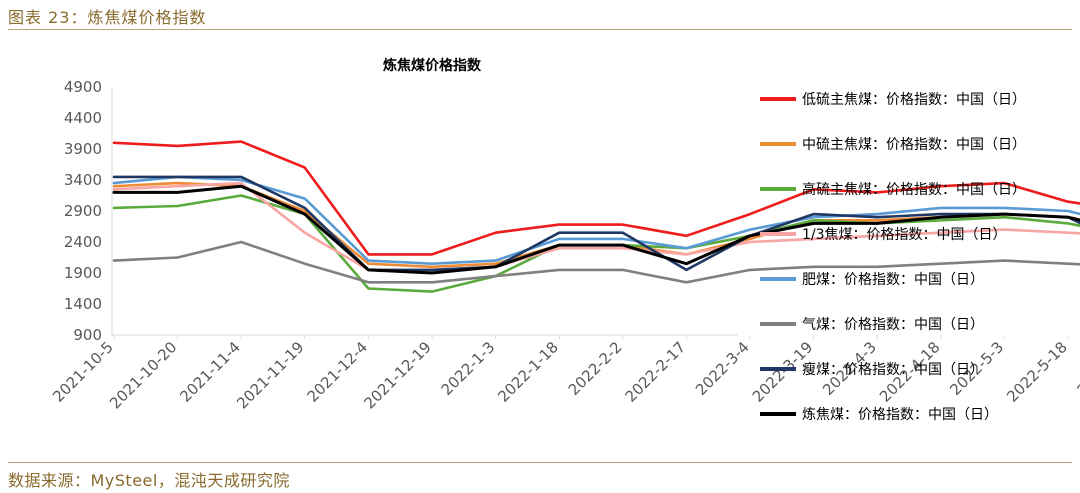 The height and width of the screenshot is (493, 1080). Describe the element at coordinates (914, 145) in the screenshot. I see `legend-label: 中硫主焦煤：价格指数：中国（日）` at that location.